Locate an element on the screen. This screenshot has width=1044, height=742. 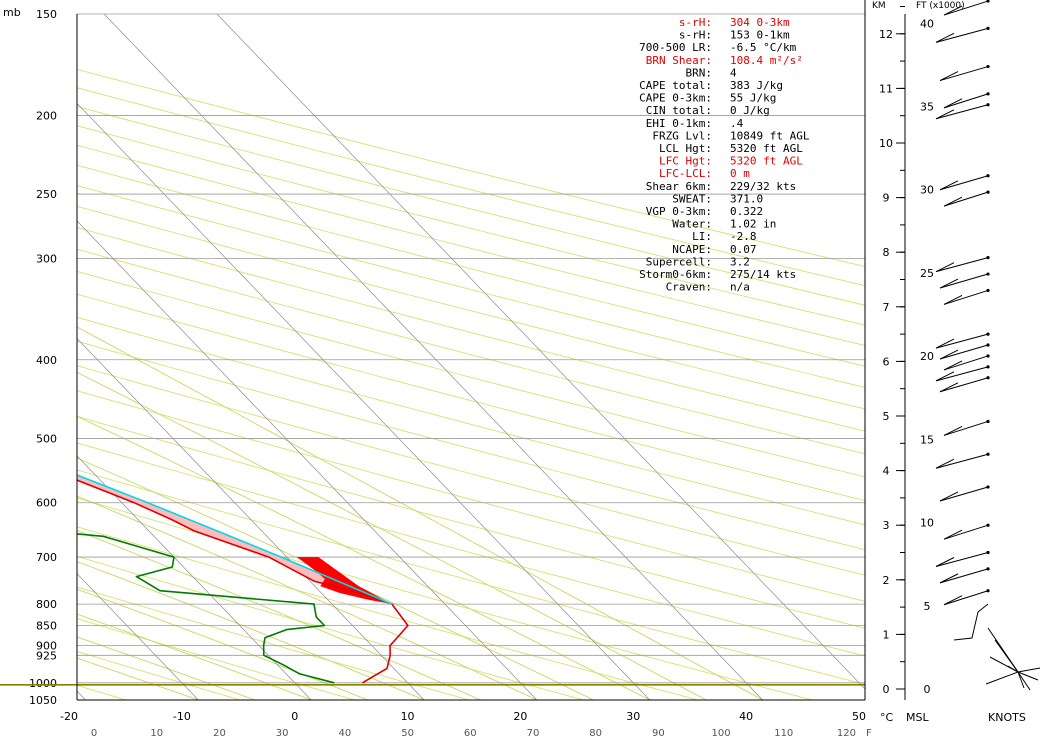
km-tick-label: 2 is located at coordinates (886, 580).